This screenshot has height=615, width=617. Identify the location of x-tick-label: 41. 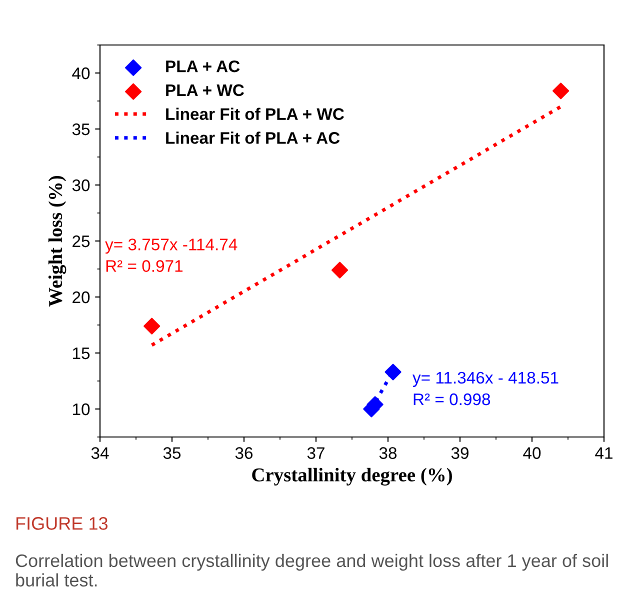
(603, 453).